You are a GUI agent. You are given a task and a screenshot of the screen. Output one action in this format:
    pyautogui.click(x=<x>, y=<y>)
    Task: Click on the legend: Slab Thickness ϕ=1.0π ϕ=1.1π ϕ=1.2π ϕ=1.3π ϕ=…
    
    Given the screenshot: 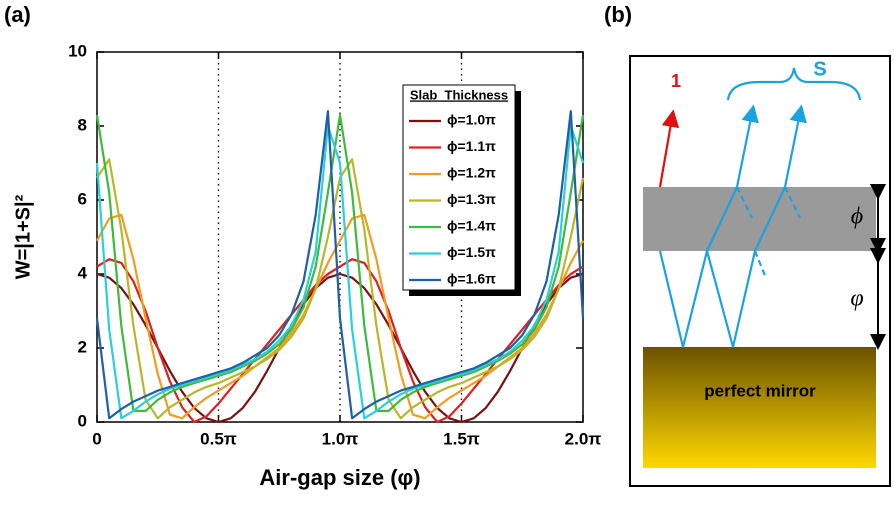 What is the action you would take?
    pyautogui.click(x=461, y=190)
    